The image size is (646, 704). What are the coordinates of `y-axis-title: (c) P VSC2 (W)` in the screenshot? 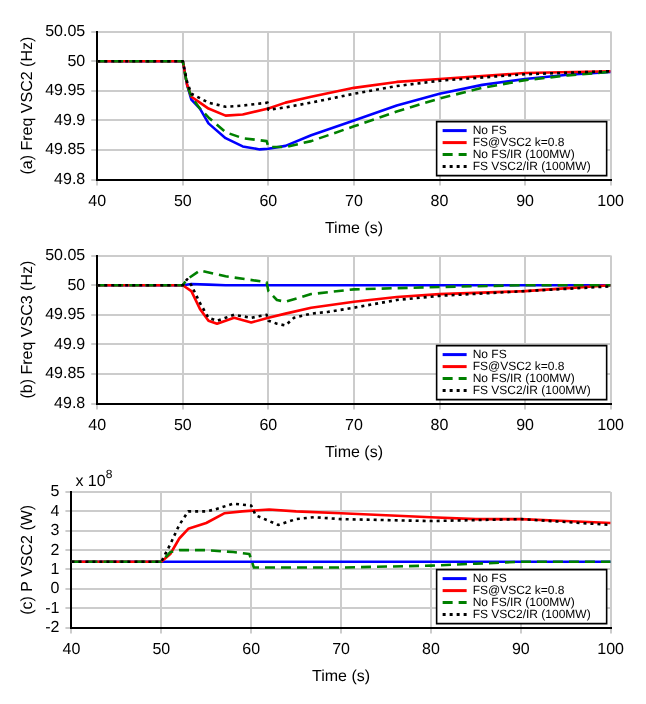 It's located at (27, 559).